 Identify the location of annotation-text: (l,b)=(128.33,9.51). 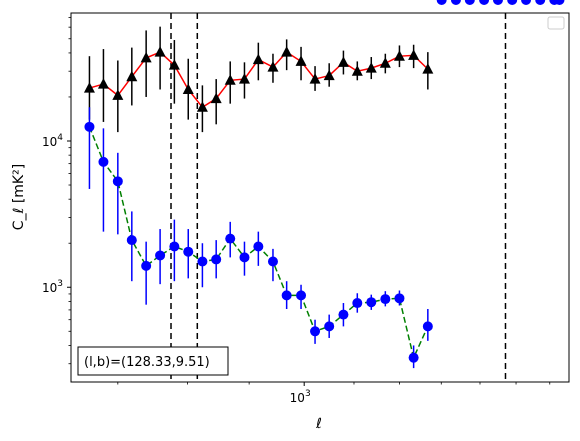
(147, 362).